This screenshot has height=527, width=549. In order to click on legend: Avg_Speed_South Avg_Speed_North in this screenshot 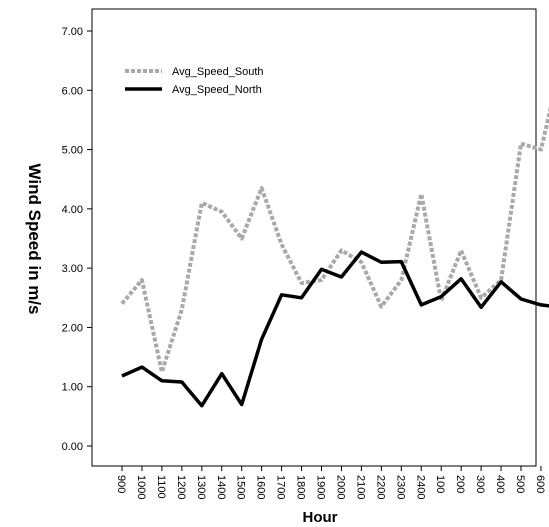, I will do `click(194, 81)`.